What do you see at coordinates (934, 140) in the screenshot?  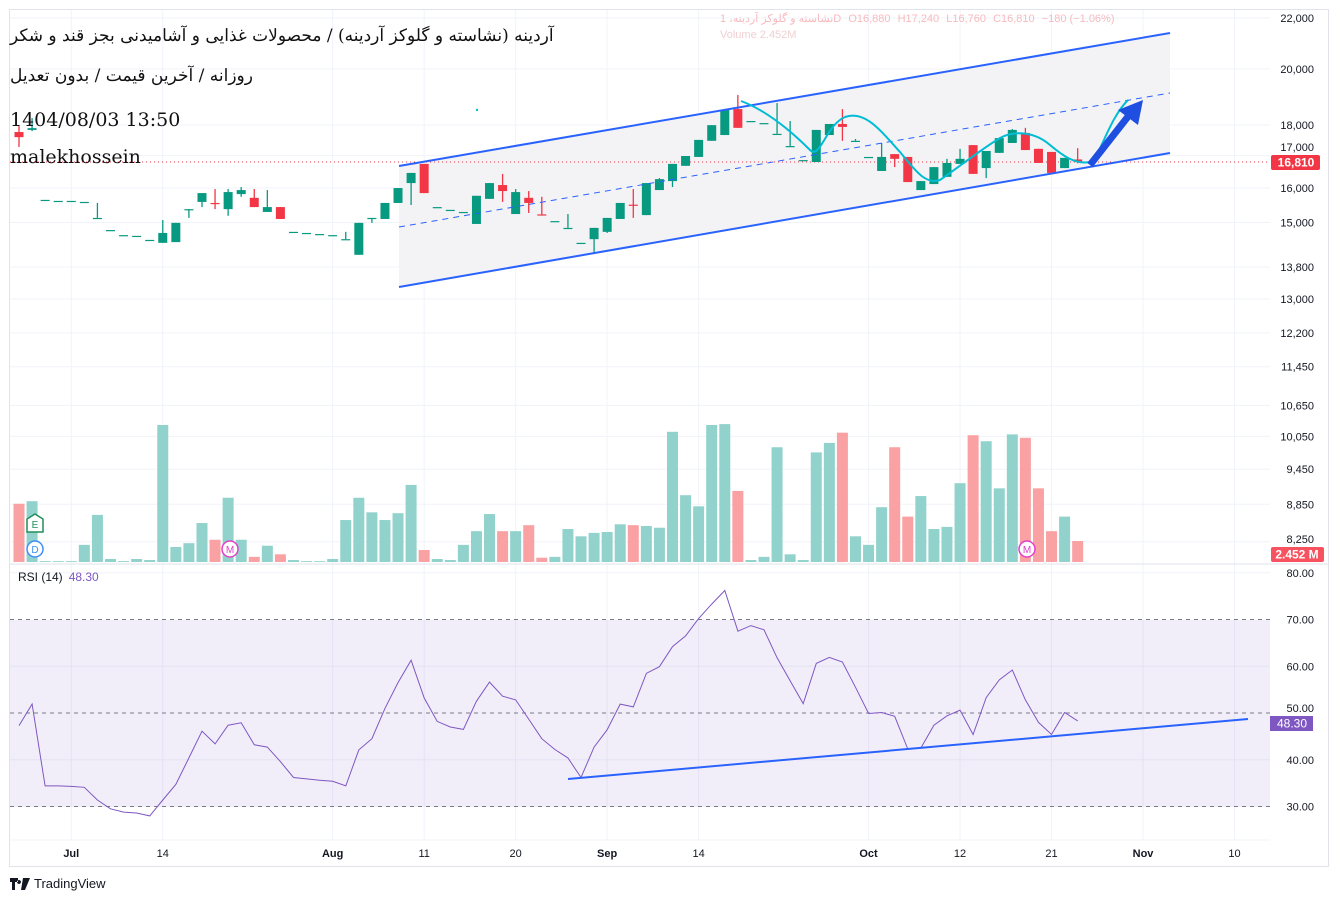 I see `projection-curve` at bounding box center [934, 140].